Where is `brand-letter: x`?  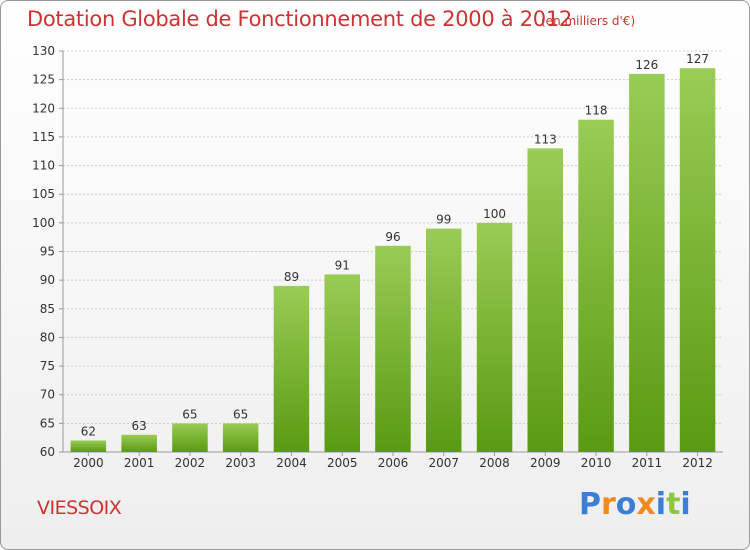
brand-letter: x is located at coordinates (646, 504).